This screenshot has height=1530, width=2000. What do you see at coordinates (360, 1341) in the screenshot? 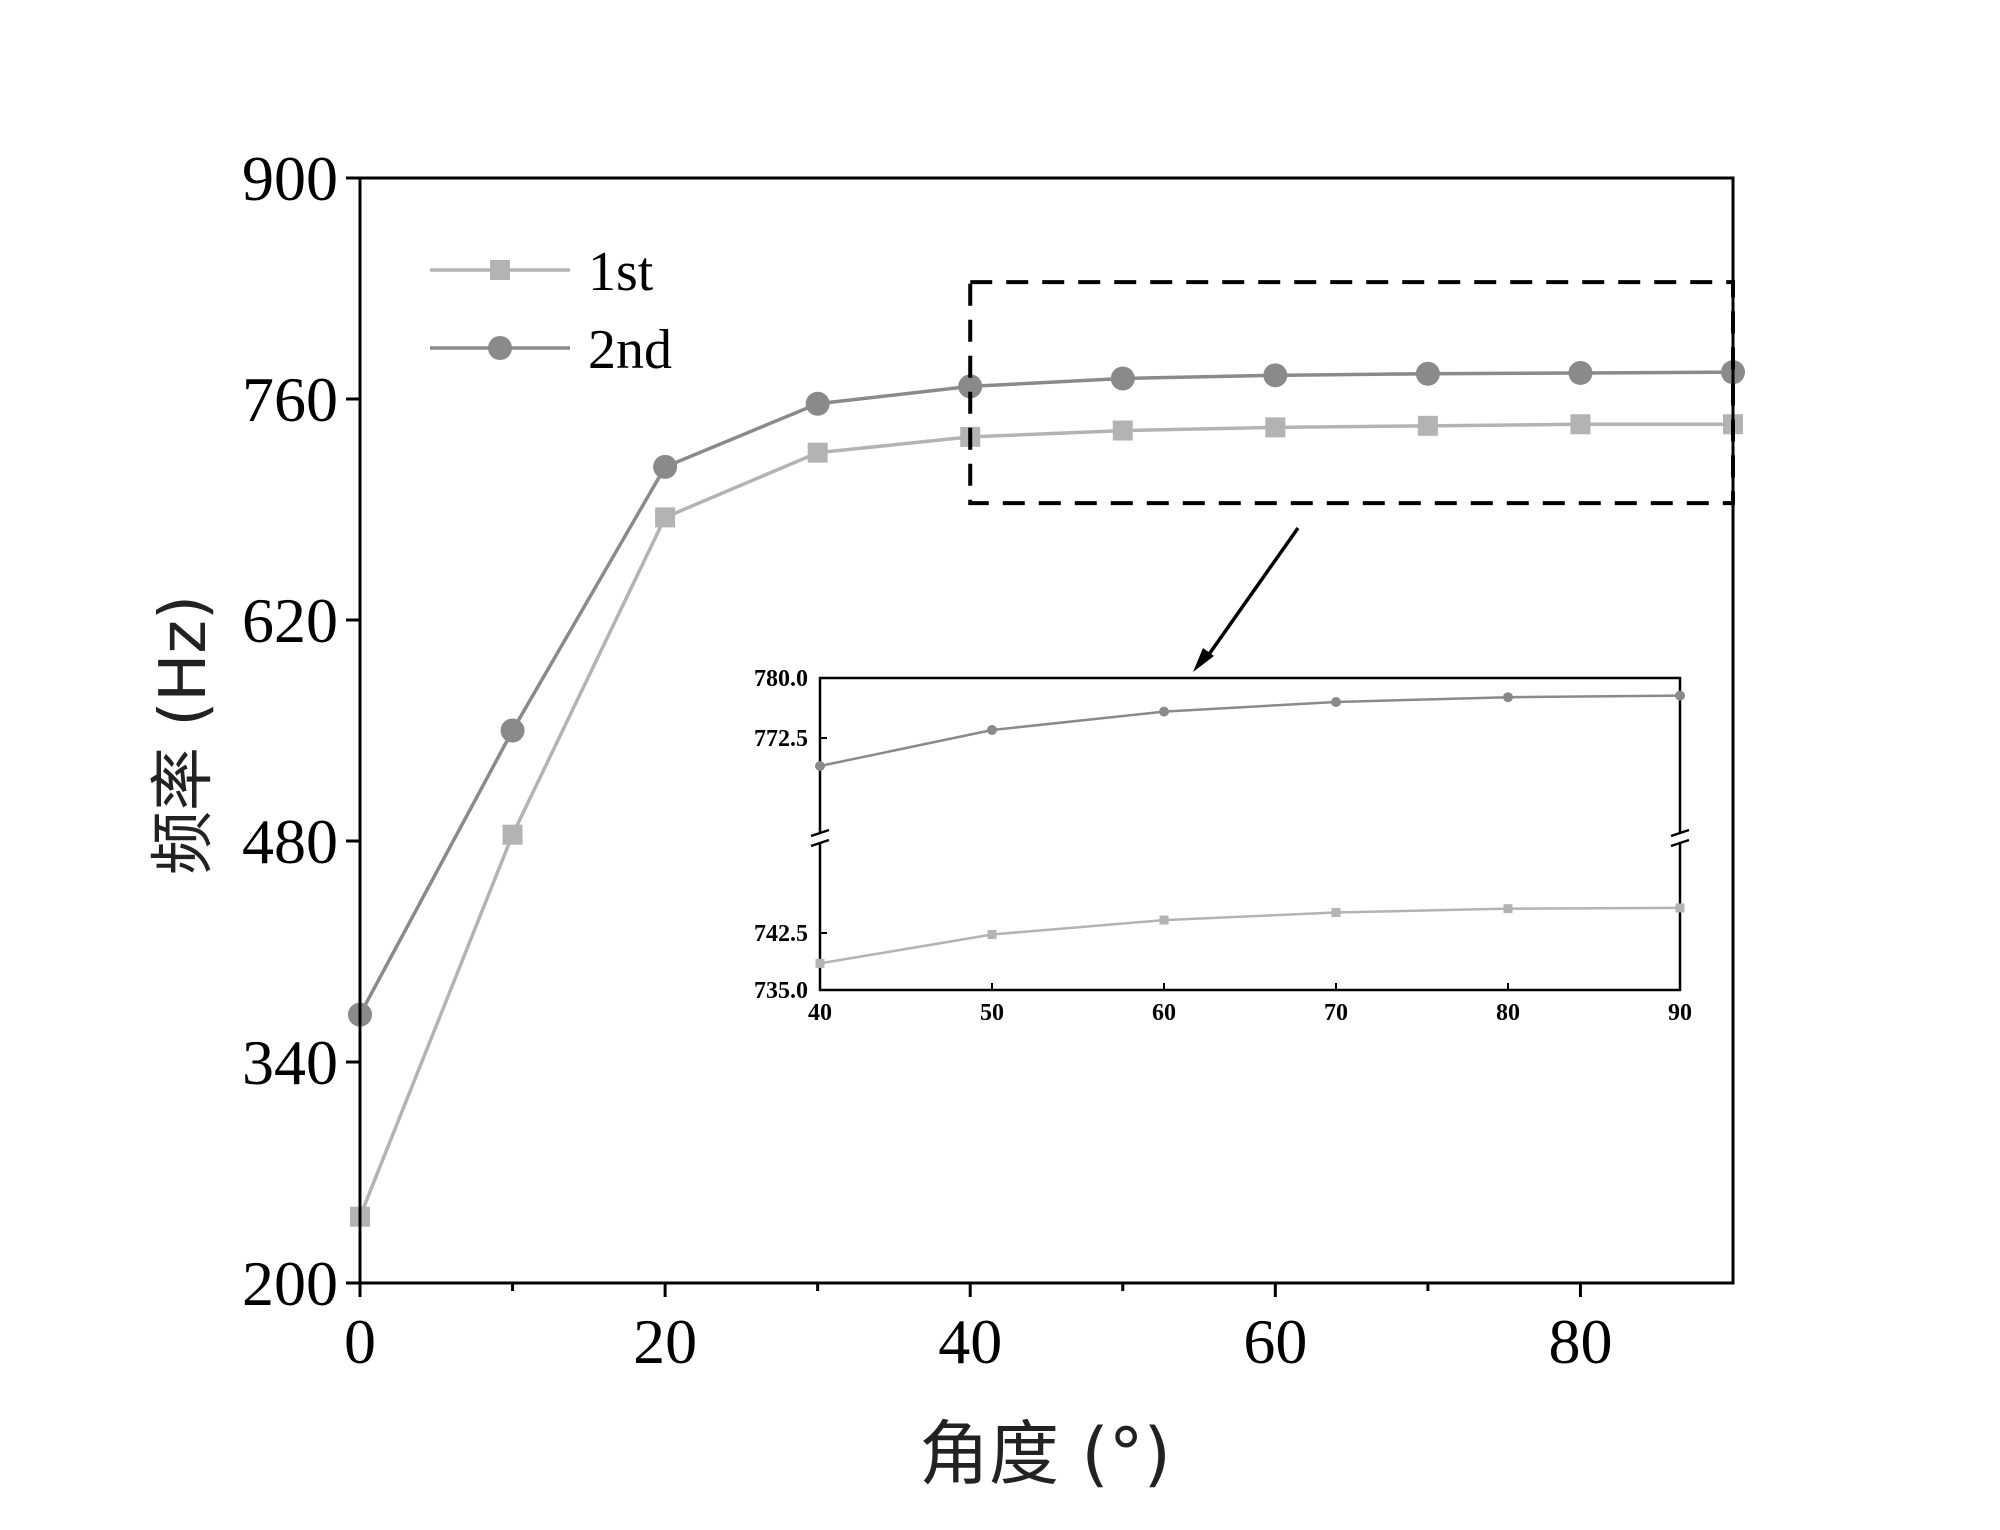
I see `x-tick-label-0: 0` at bounding box center [360, 1341].